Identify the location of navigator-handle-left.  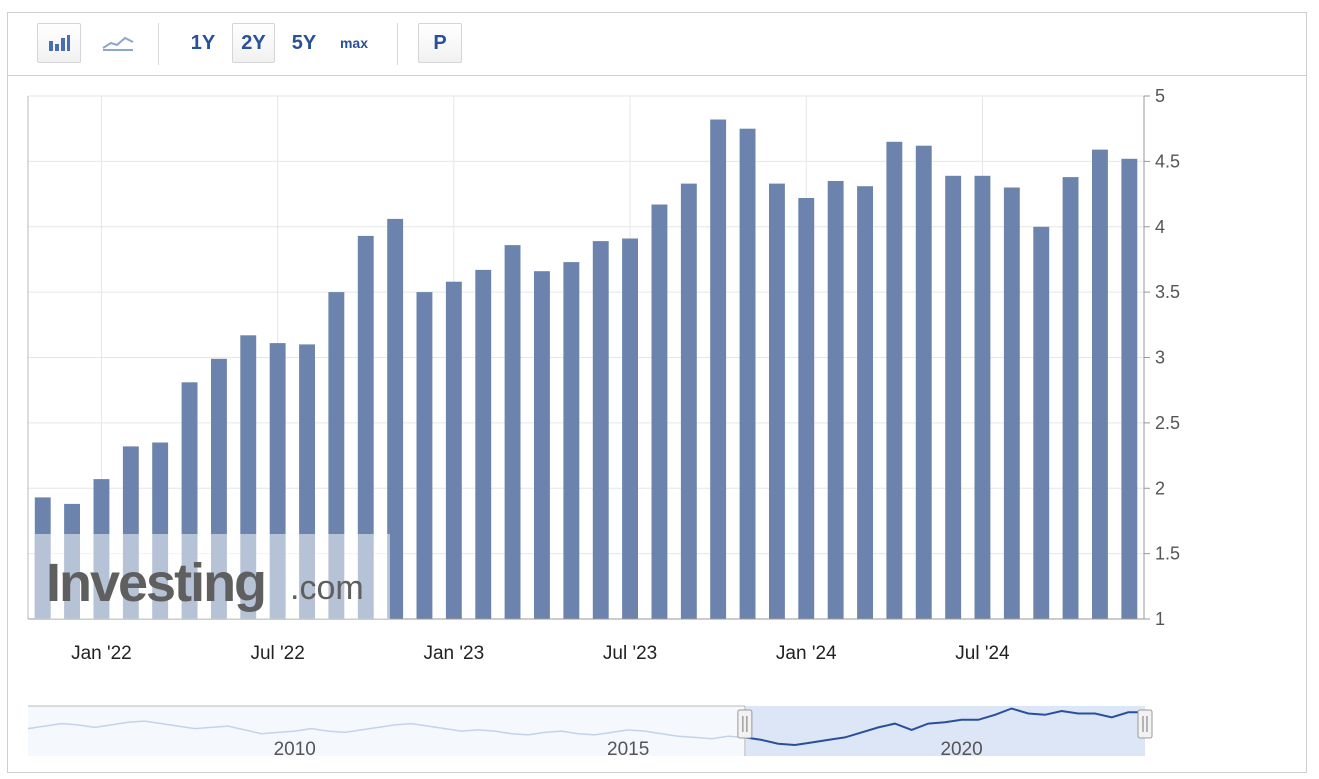
(745, 724).